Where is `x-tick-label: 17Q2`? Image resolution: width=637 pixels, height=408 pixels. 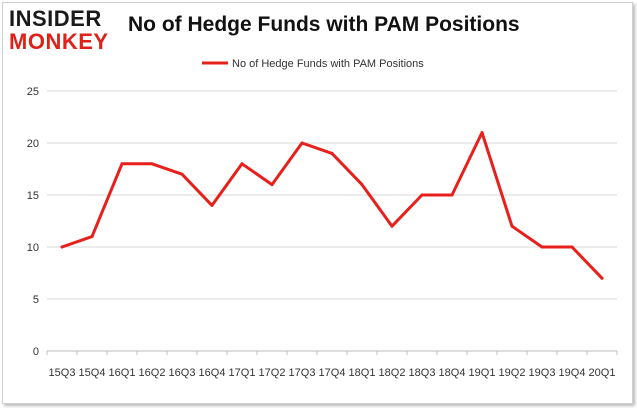
x-tick-label: 17Q2 is located at coordinates (272, 373).